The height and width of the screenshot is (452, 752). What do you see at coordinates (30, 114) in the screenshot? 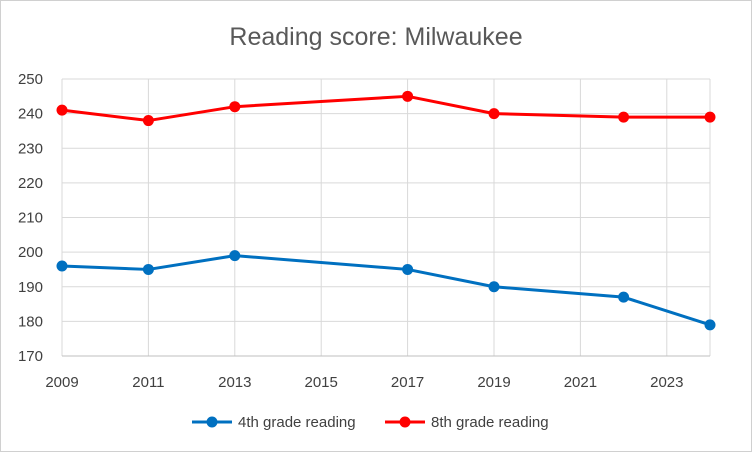
I see `y-tick-label: 240` at bounding box center [30, 114].